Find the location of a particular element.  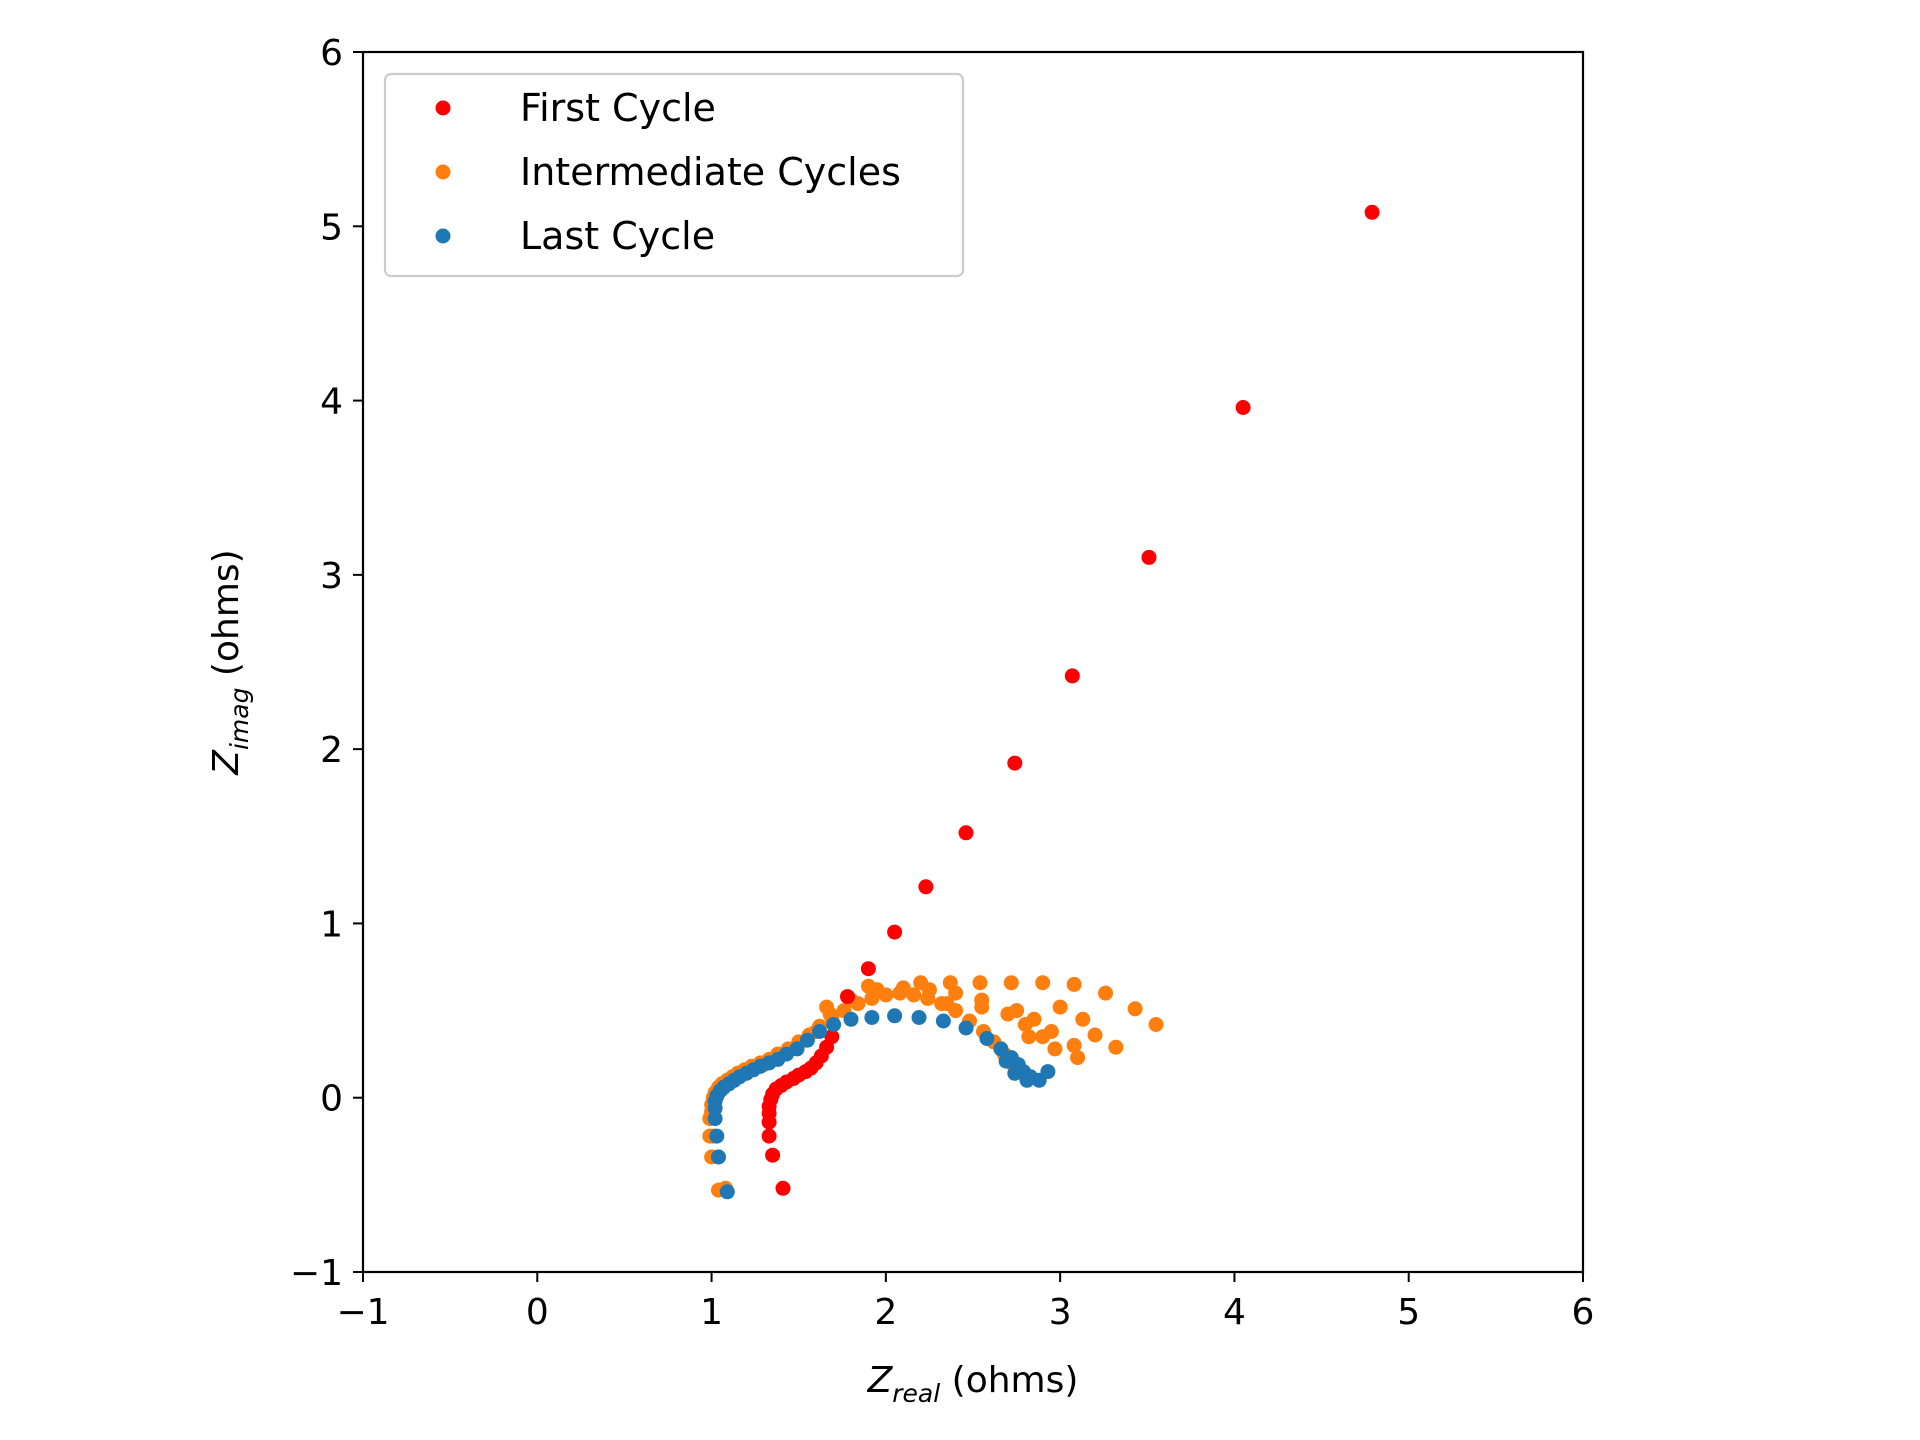

y-tick-label: 3 is located at coordinates (331, 576).